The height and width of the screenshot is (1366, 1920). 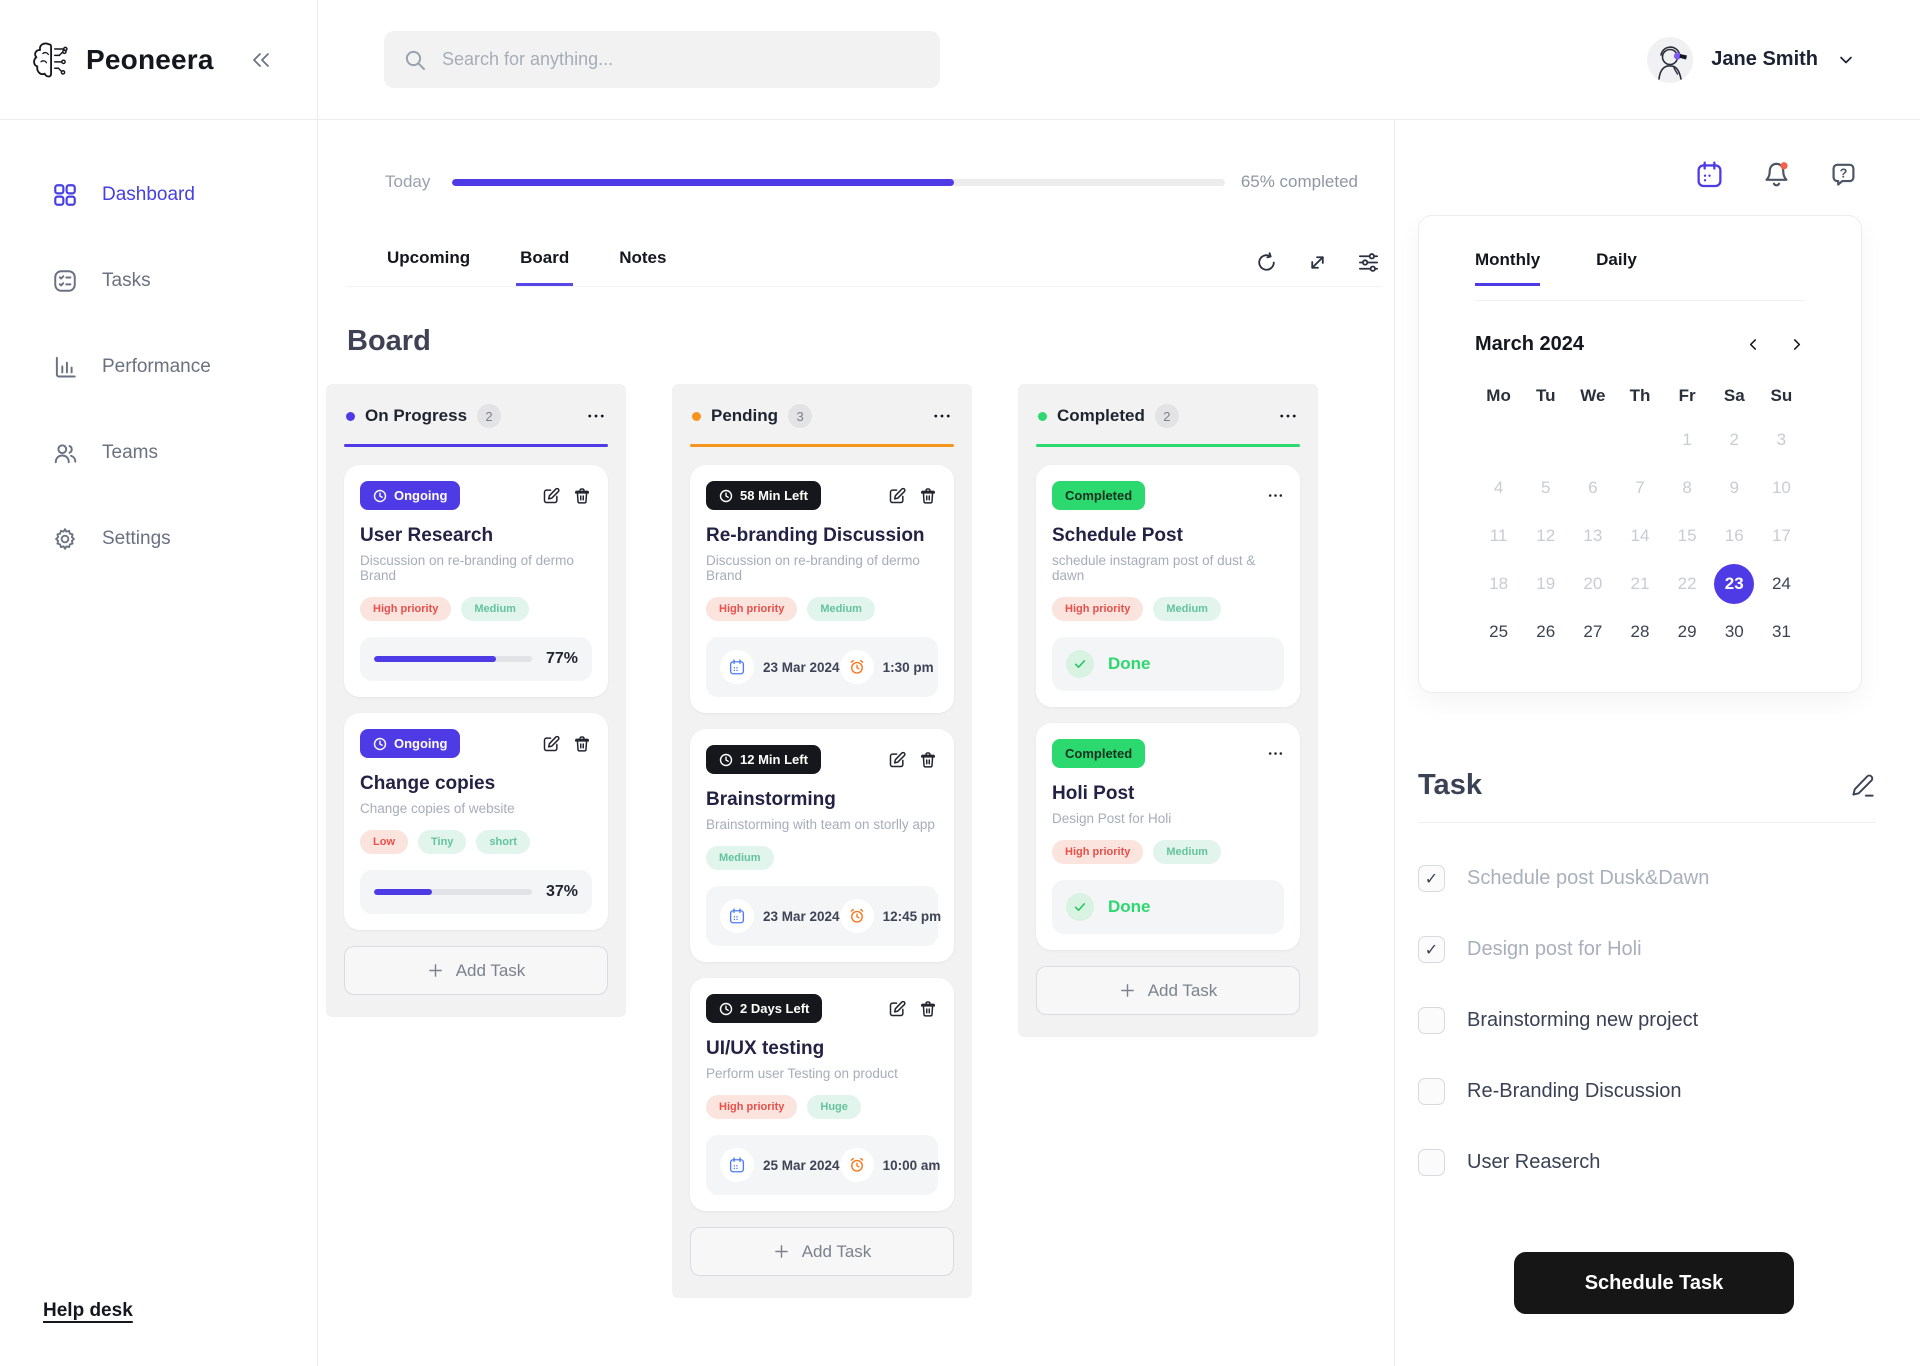 I want to click on sidebar-item-tasks: Tasks, so click(x=184, y=281).